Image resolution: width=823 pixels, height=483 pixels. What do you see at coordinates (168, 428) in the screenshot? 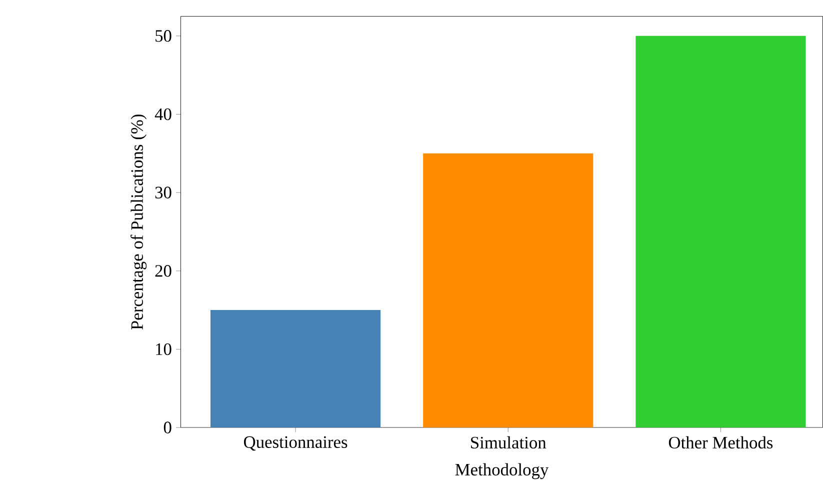
I see `y-tick-label: 0` at bounding box center [168, 428].